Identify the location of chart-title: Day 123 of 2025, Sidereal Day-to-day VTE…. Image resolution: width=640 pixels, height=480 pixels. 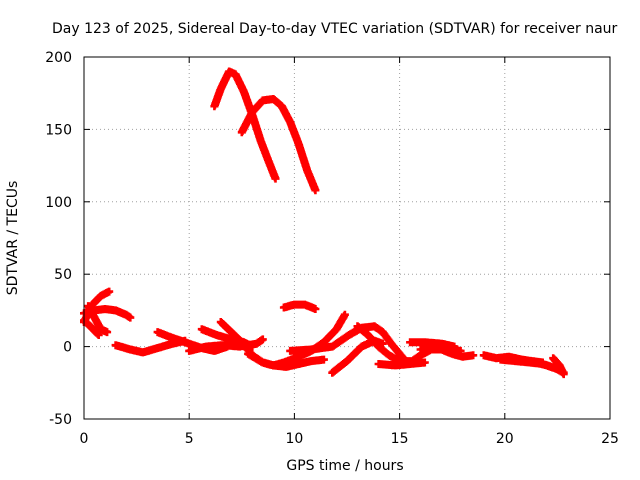
(335, 29).